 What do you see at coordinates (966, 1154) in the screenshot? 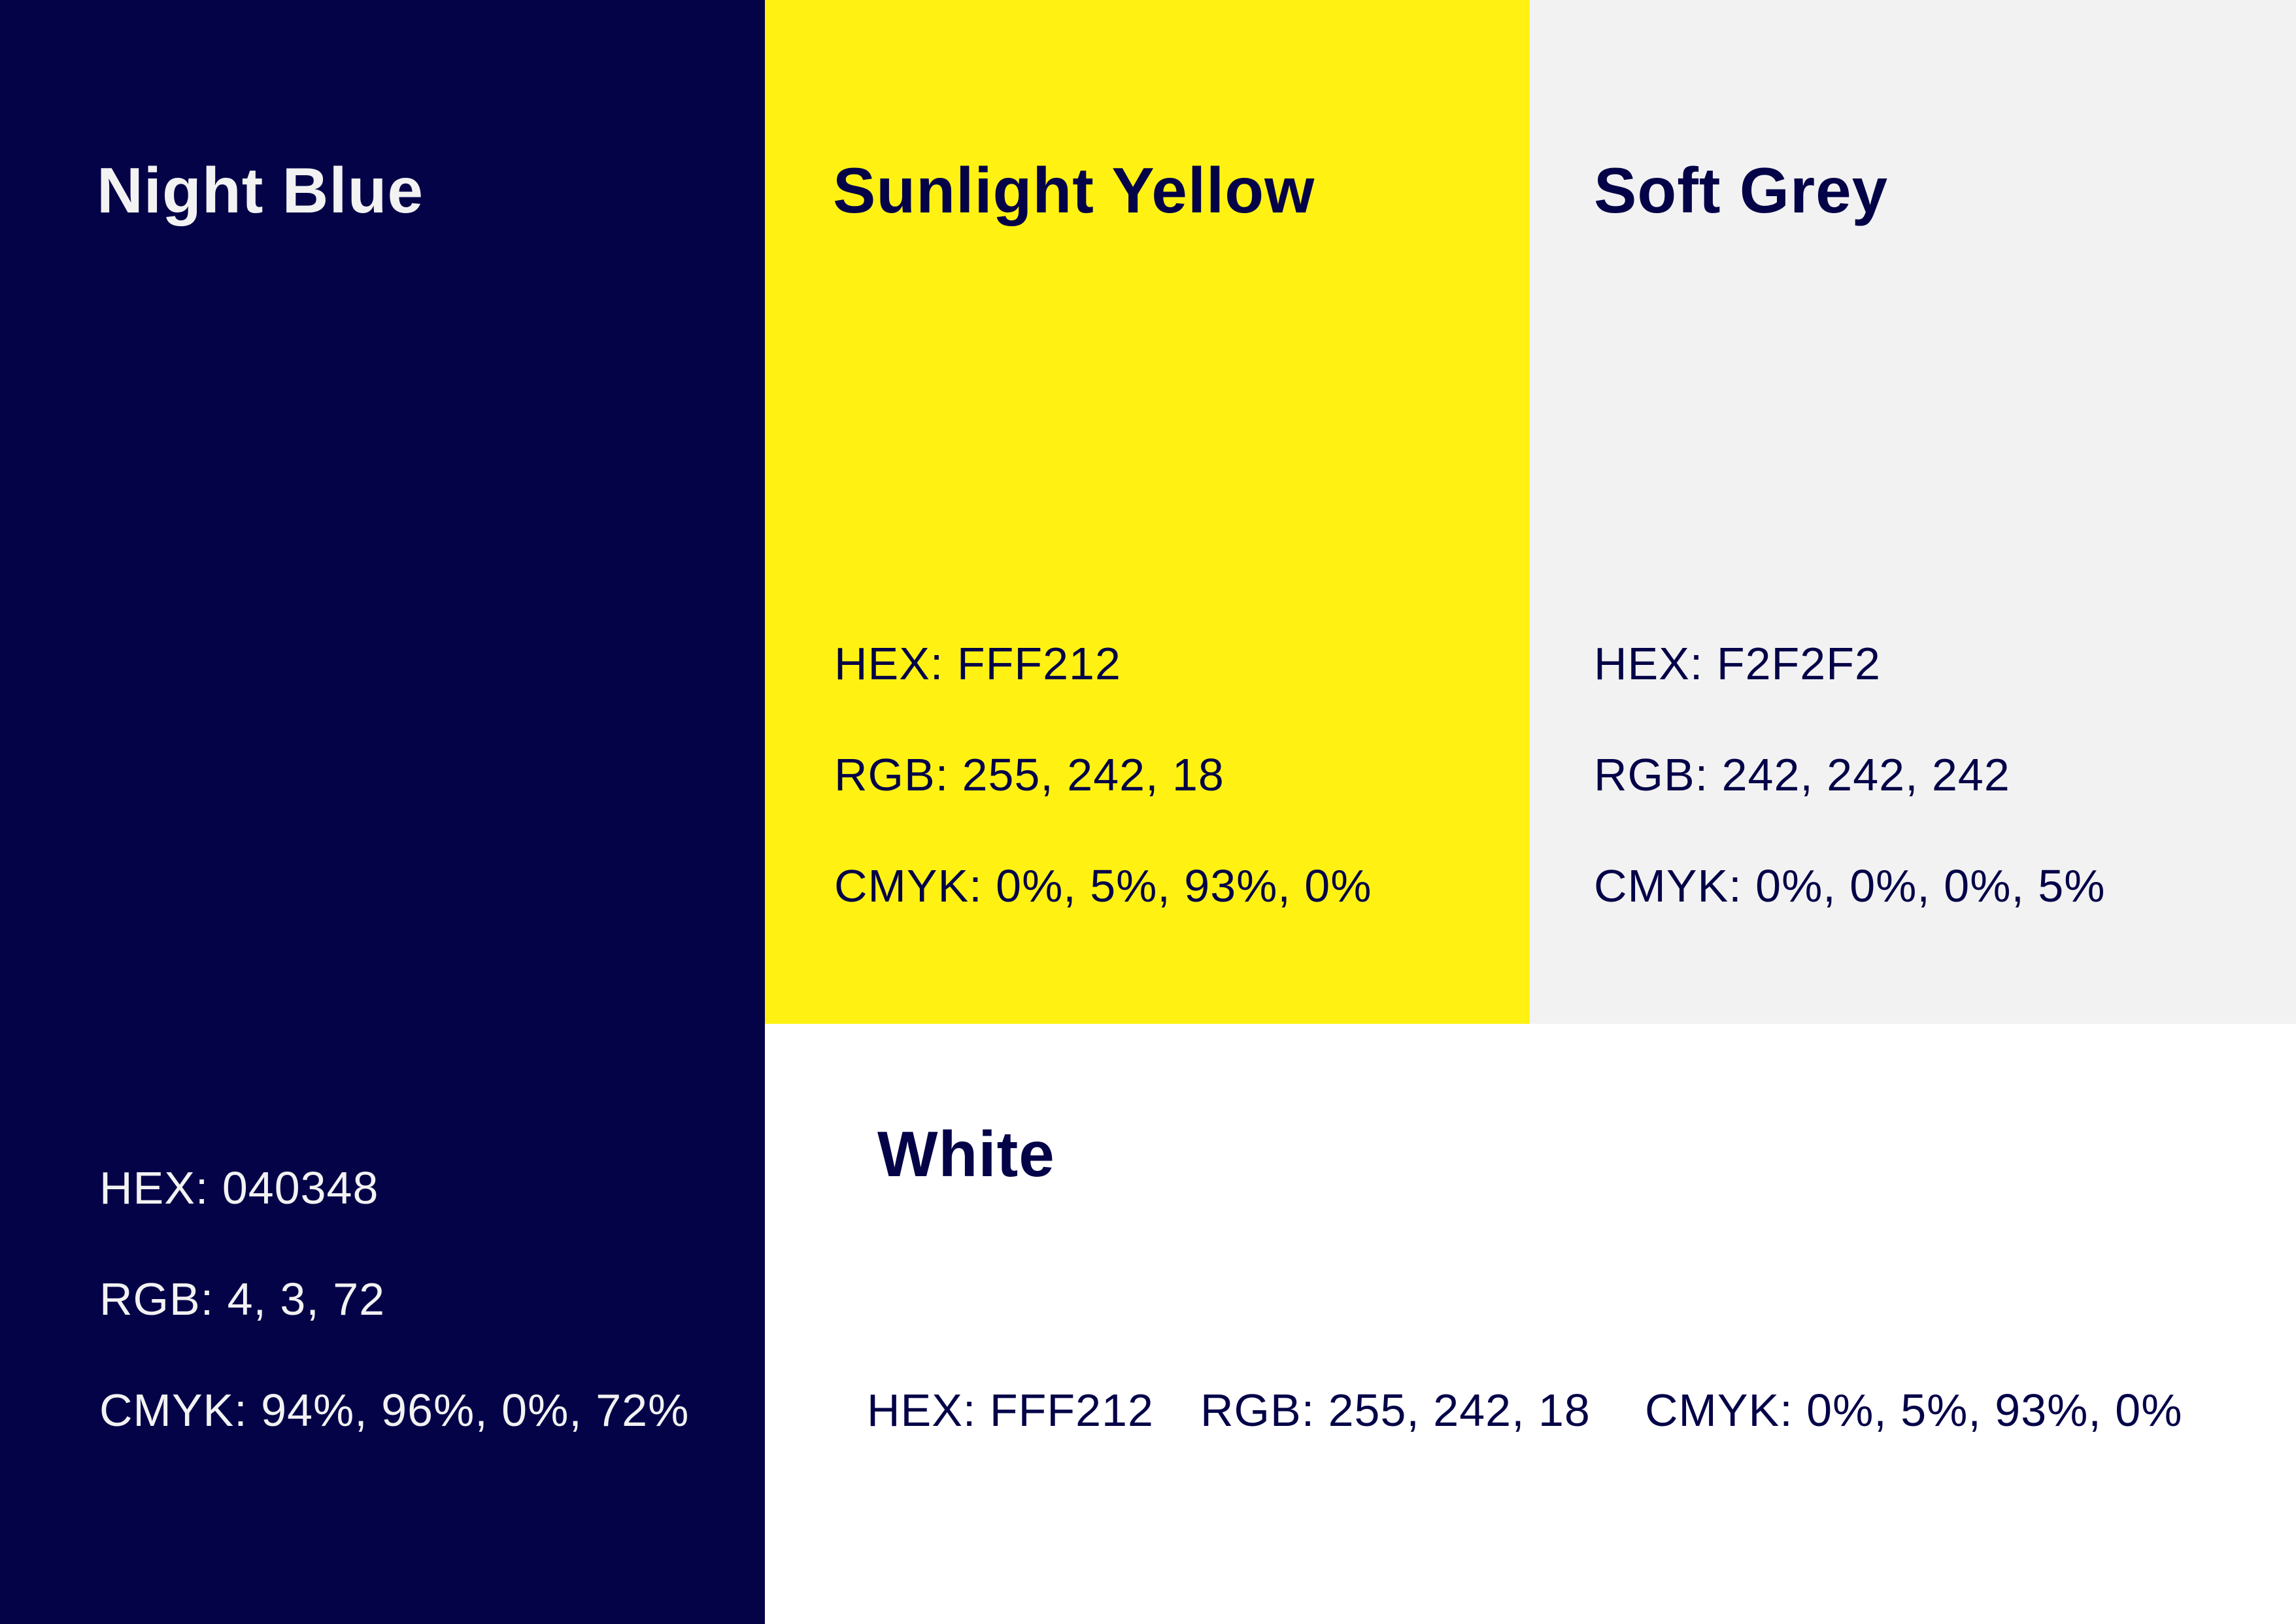
I see `swatch-title: White` at bounding box center [966, 1154].